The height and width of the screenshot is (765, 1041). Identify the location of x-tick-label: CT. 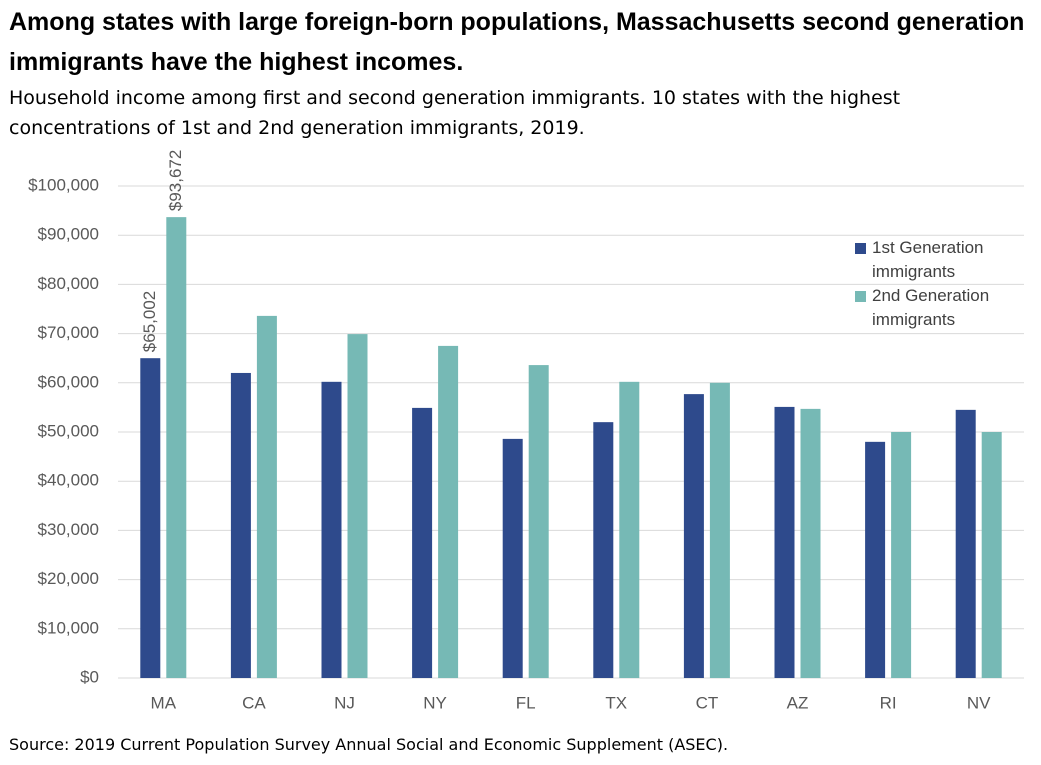
(707, 702).